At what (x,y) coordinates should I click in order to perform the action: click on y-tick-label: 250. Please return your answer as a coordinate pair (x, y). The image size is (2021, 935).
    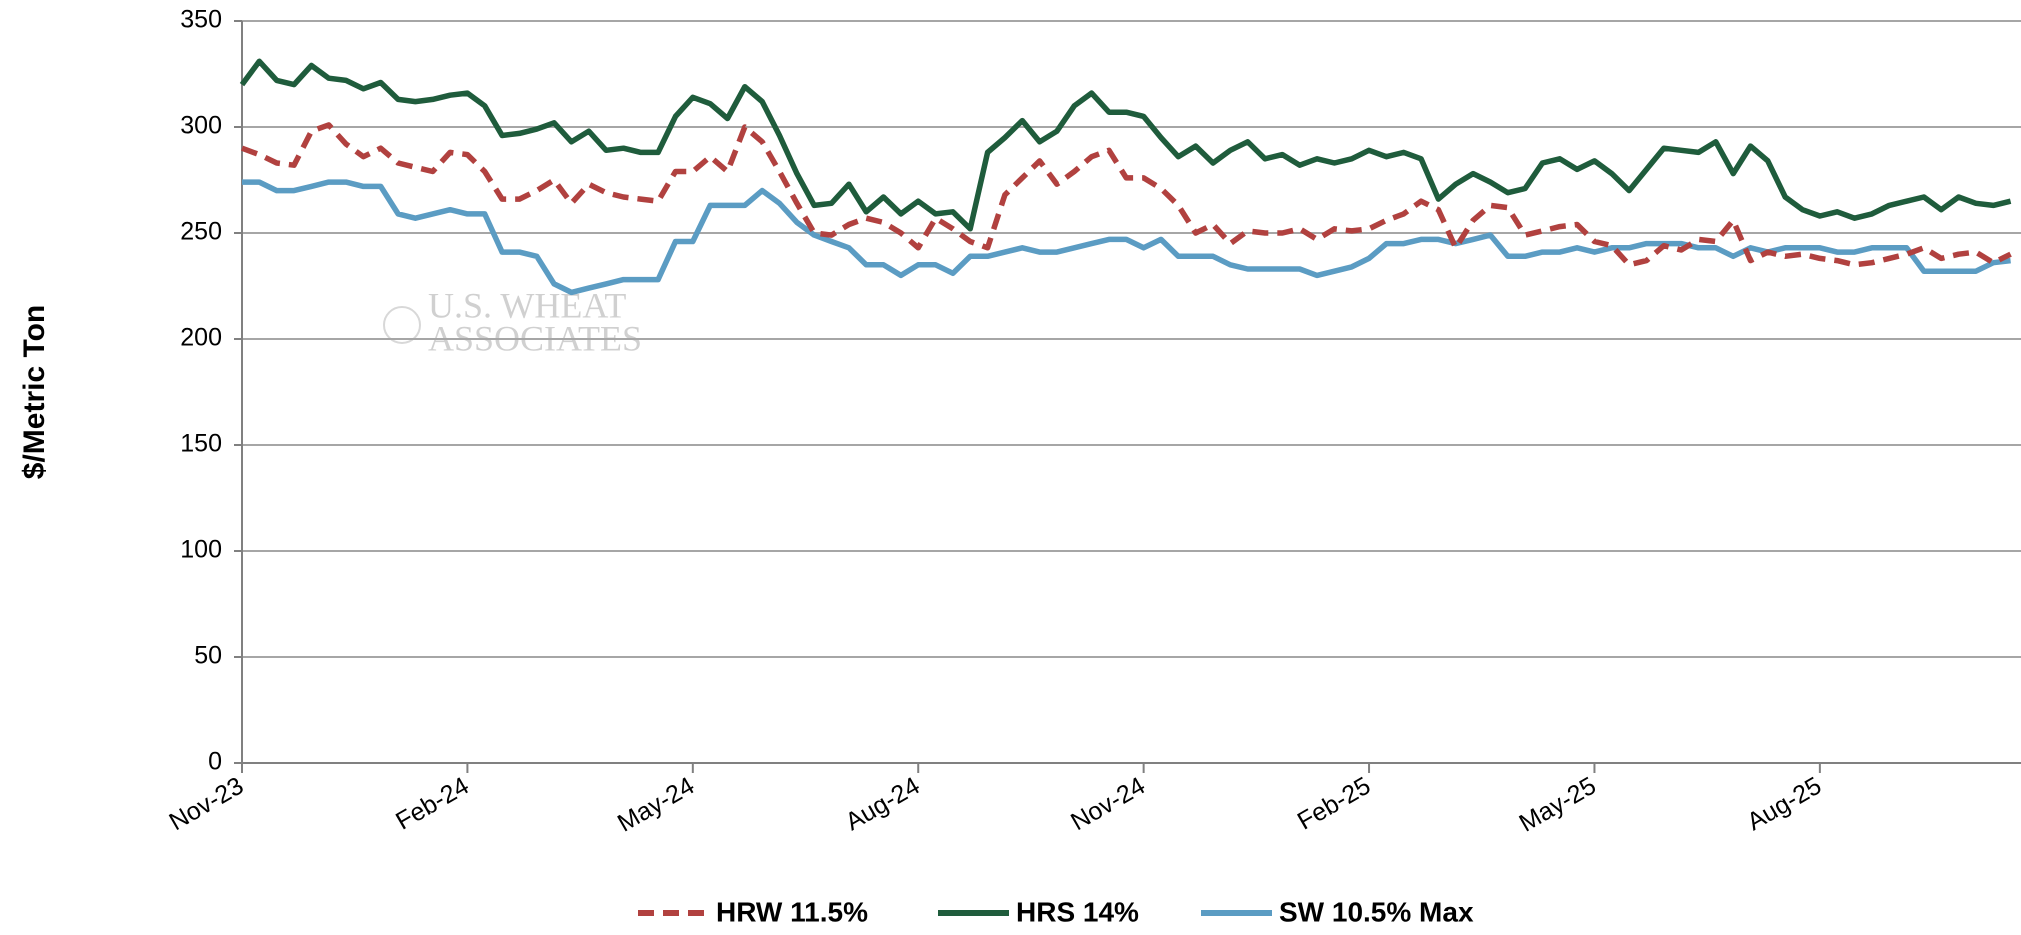
    Looking at the image, I should click on (201, 232).